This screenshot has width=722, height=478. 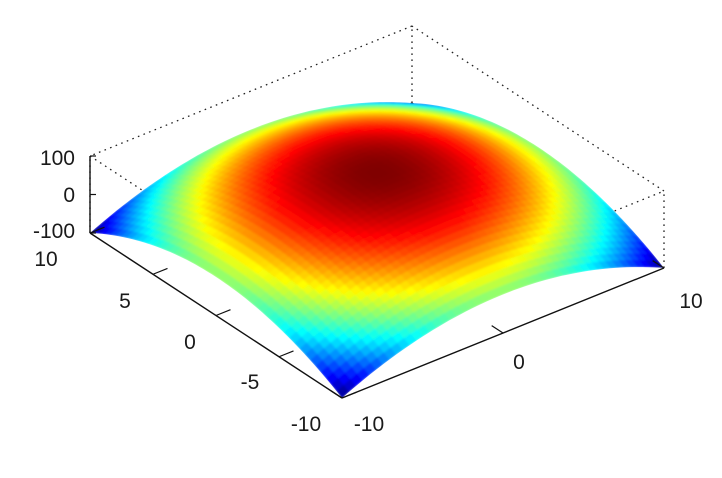 I want to click on y-tick-label: 0, so click(x=190, y=342).